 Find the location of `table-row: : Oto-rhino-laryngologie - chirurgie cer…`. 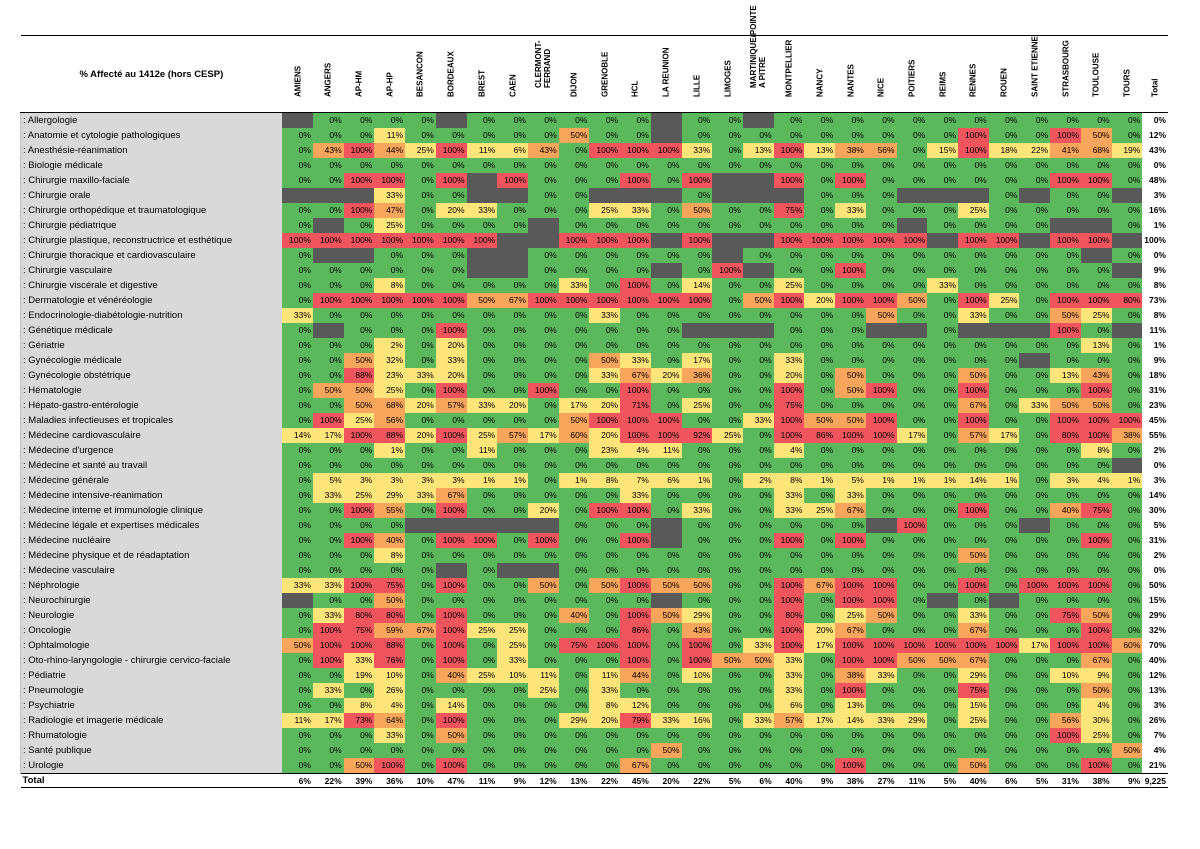

table-row: : Oto-rhino-laryngologie - chirurgie cer… is located at coordinates (594, 660).